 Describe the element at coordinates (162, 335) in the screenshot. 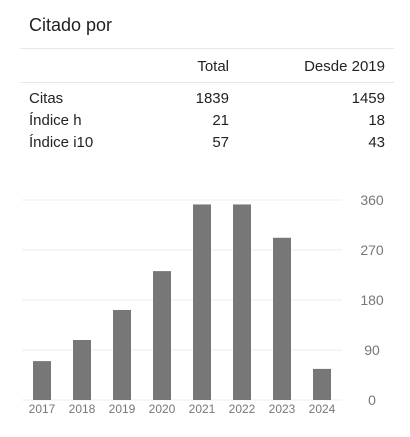

I see `bar-2020` at that location.